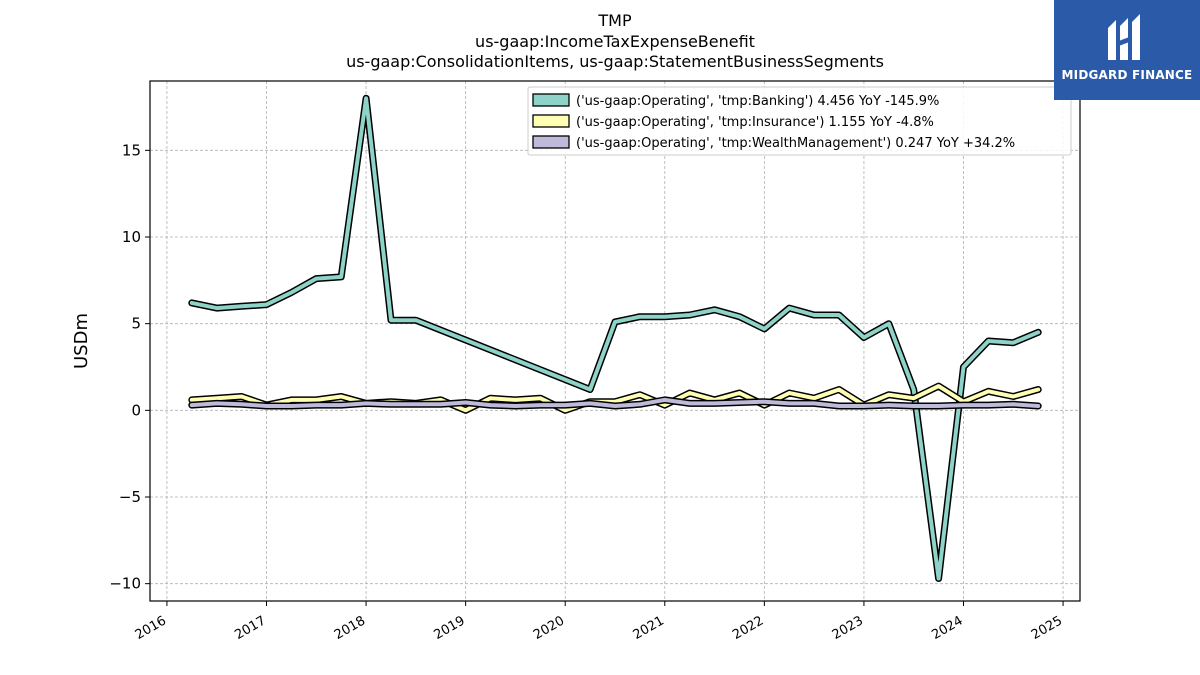 The width and height of the screenshot is (1200, 675). I want to click on y-tick-label: 0, so click(136, 410).